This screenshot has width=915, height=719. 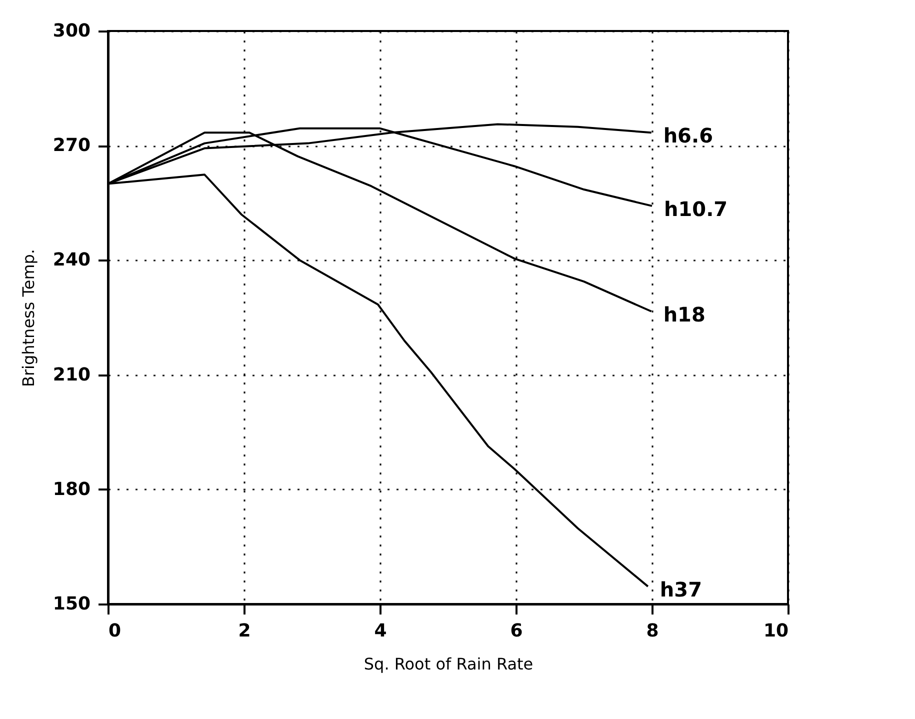 I want to click on x-tick-label: 6, so click(x=516, y=631).